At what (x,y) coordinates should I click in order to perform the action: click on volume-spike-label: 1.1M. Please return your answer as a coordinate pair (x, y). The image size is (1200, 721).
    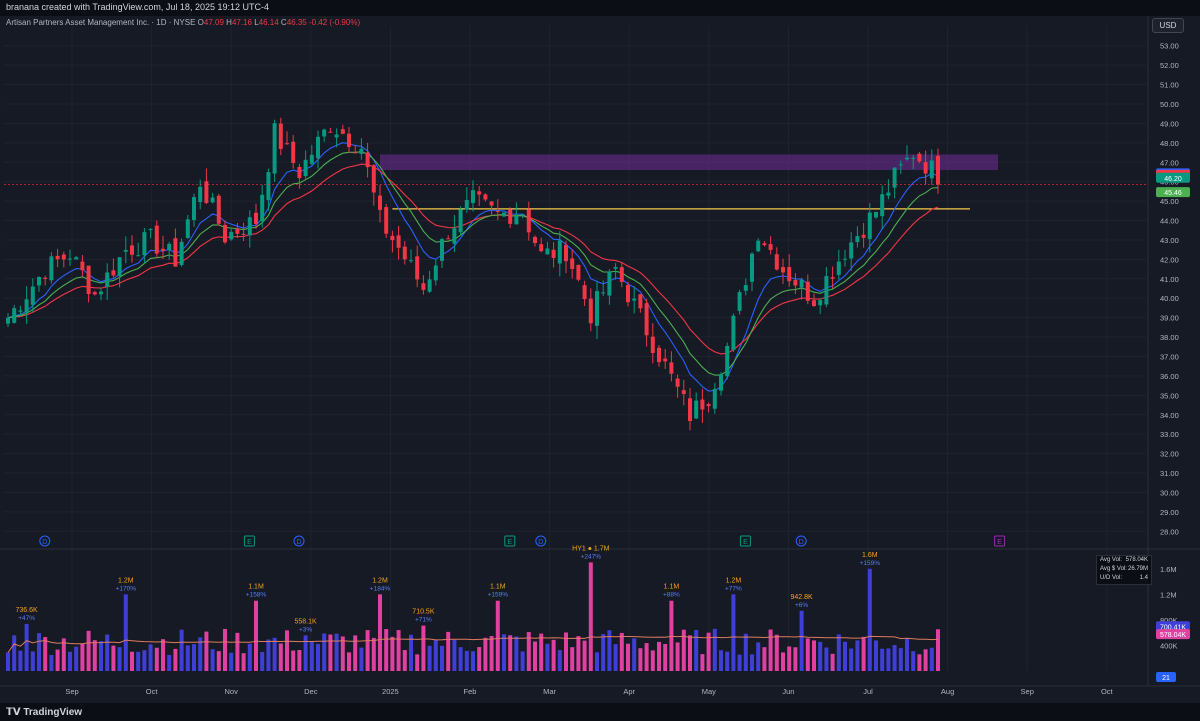
    Looking at the image, I should click on (672, 587).